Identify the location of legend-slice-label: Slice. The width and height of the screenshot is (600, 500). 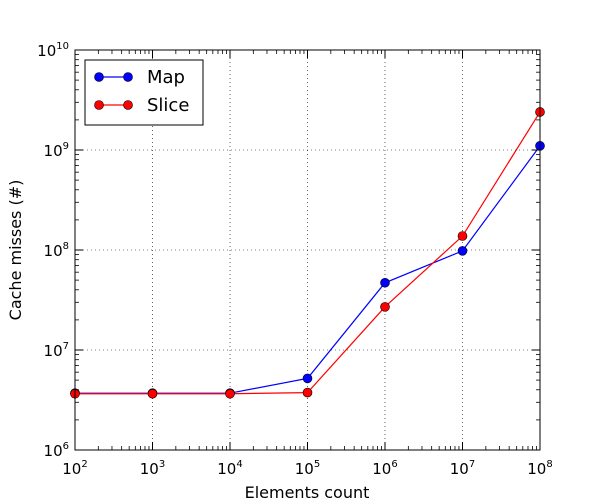
(168, 105).